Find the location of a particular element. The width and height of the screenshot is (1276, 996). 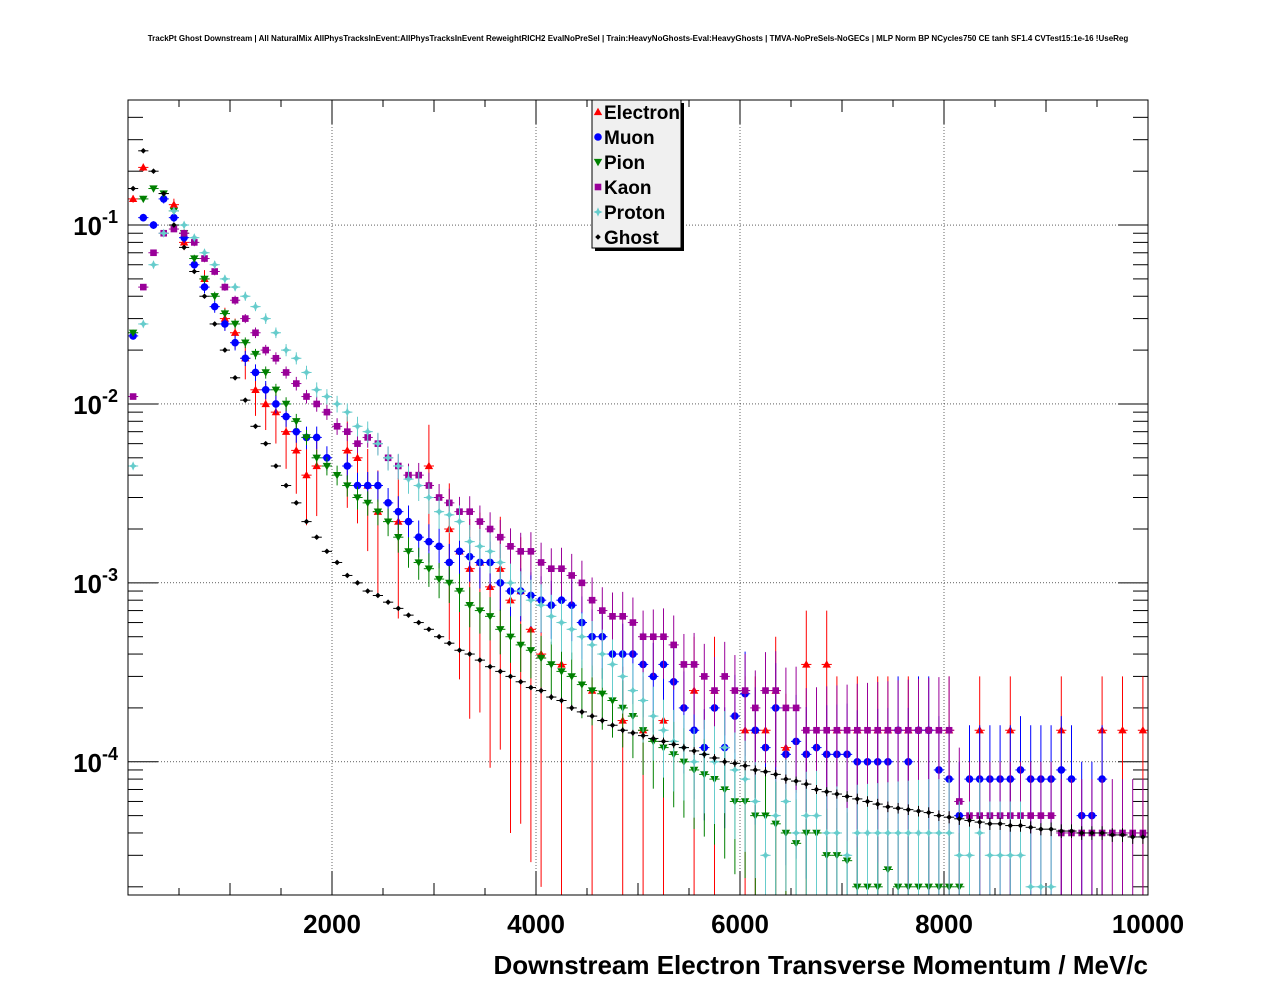

legend: Electron Muon Pion Kaon Proton Ghost is located at coordinates (637, 175).